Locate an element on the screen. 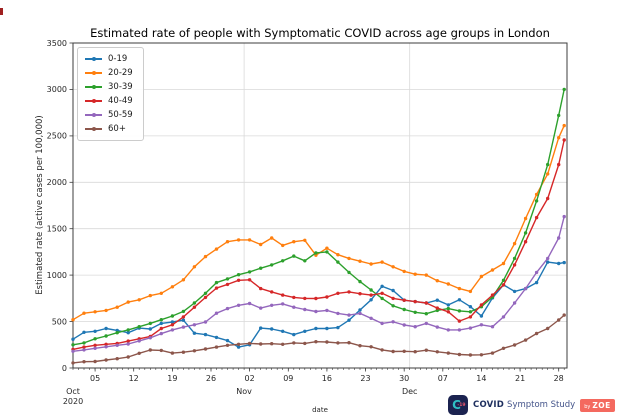 Image resolution: width=621 pixels, height=420 pixels. x-tick-label: 21 is located at coordinates (520, 378).